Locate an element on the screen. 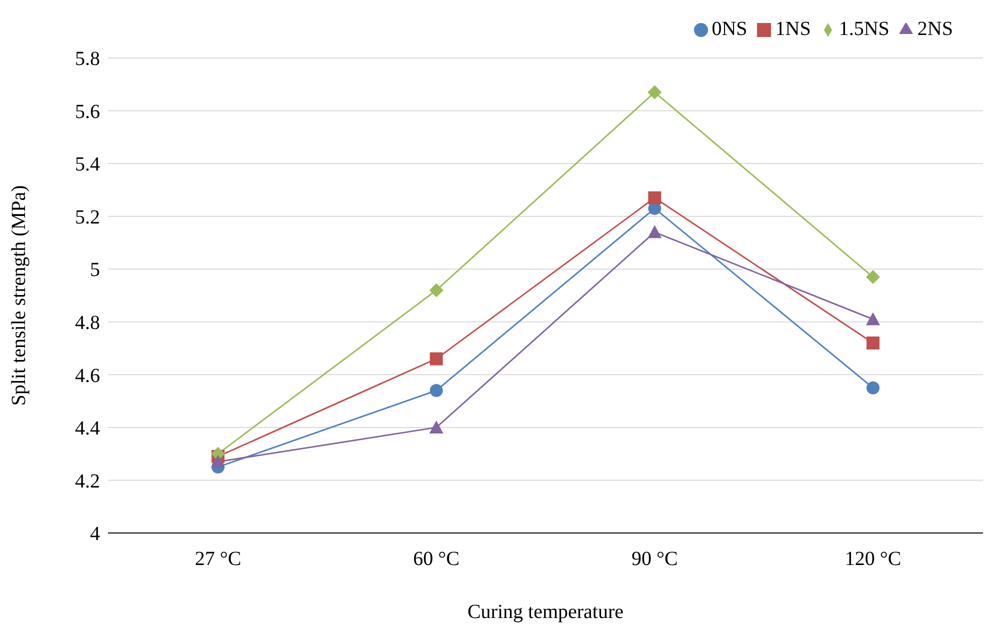 The height and width of the screenshot is (632, 998). x-tick-label: 60 °C is located at coordinates (436, 559).